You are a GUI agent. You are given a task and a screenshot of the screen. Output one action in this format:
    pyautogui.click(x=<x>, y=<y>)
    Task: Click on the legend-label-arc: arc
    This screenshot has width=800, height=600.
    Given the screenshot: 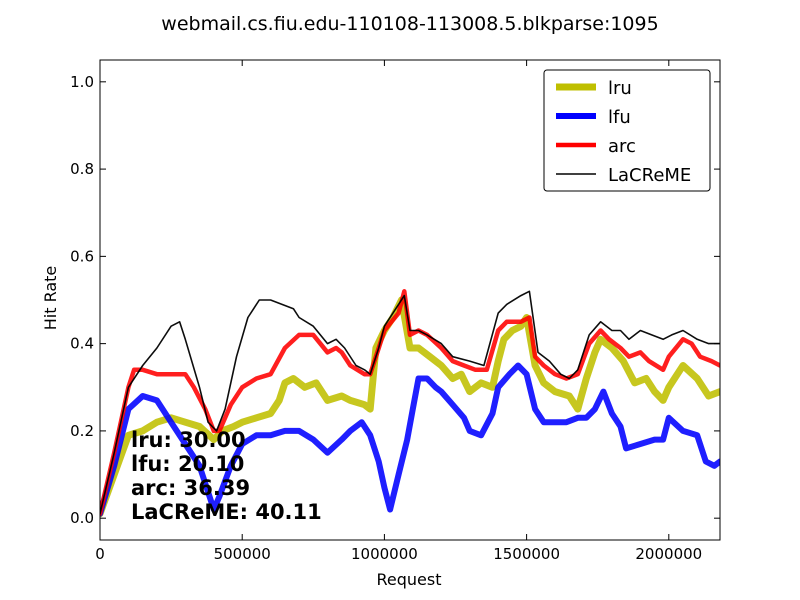 What is the action you would take?
    pyautogui.click(x=622, y=146)
    